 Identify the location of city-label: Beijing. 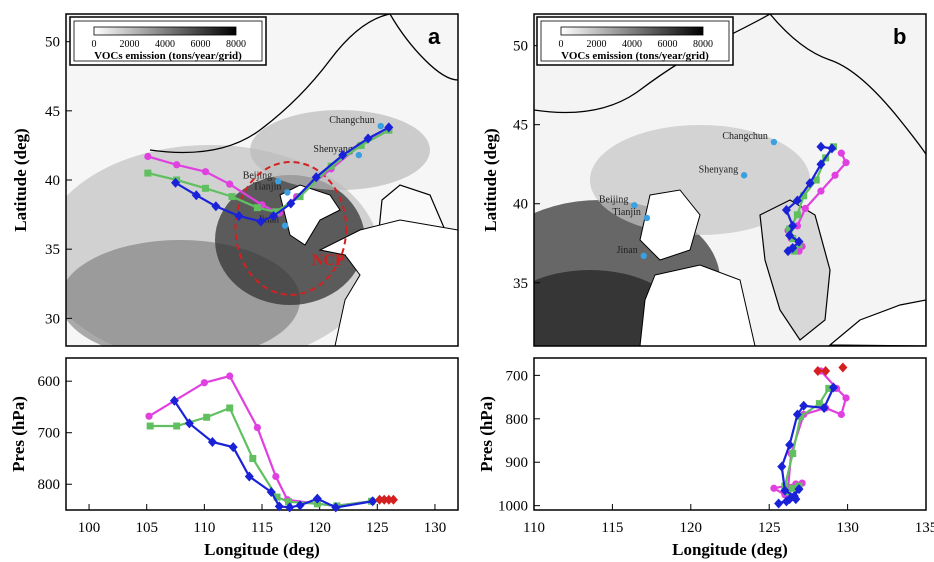
(257, 175).